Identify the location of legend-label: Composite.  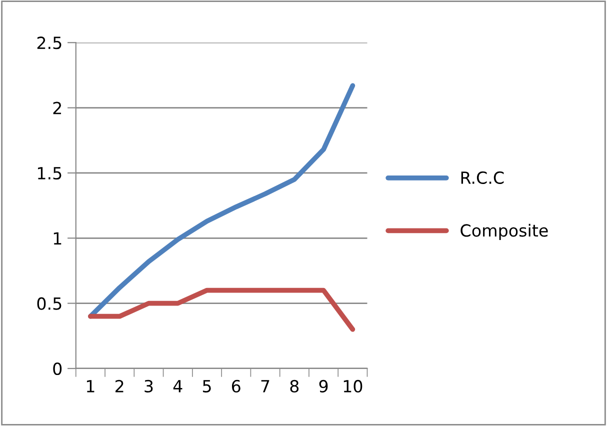
(504, 232).